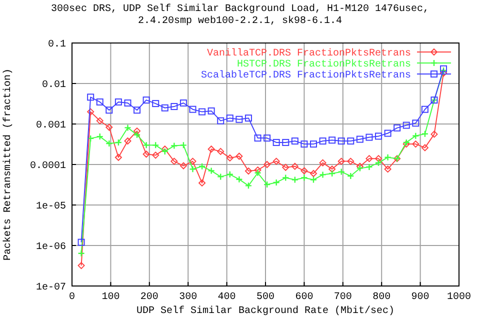  I want to click on x-tick-label: 900, so click(420, 297).